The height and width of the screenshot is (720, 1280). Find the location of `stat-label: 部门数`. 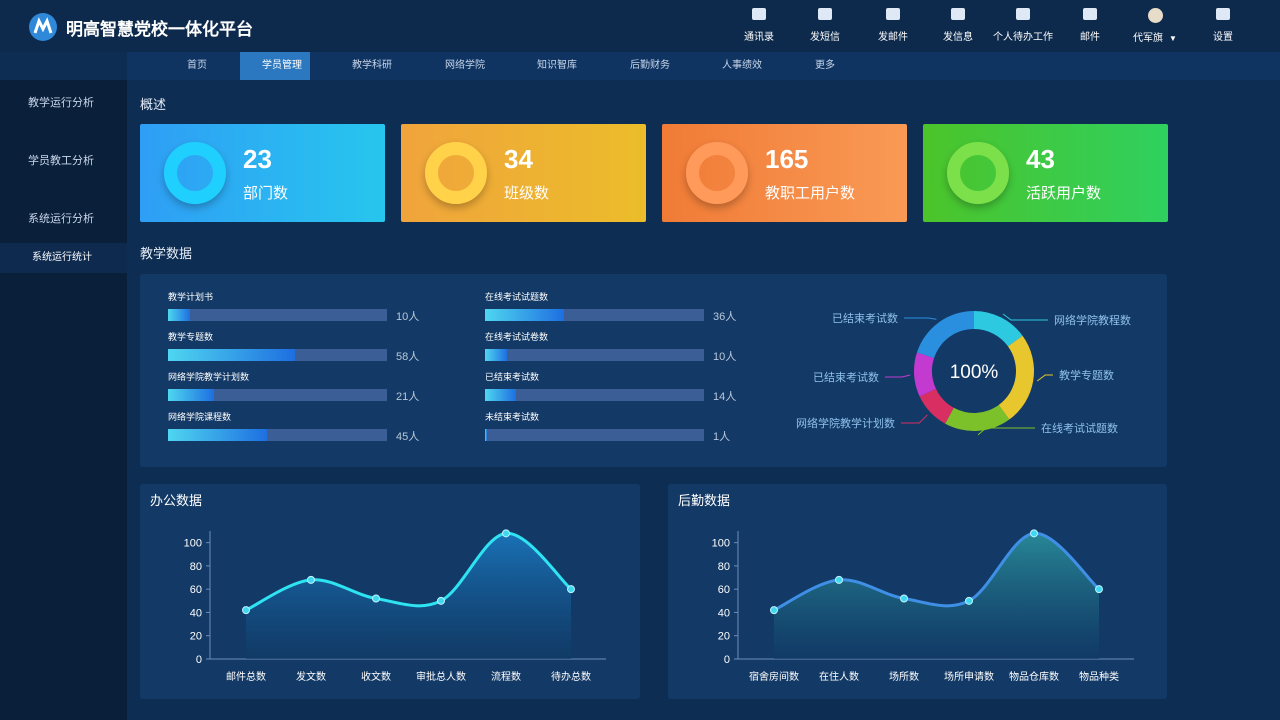

stat-label: 部门数 is located at coordinates (266, 193).